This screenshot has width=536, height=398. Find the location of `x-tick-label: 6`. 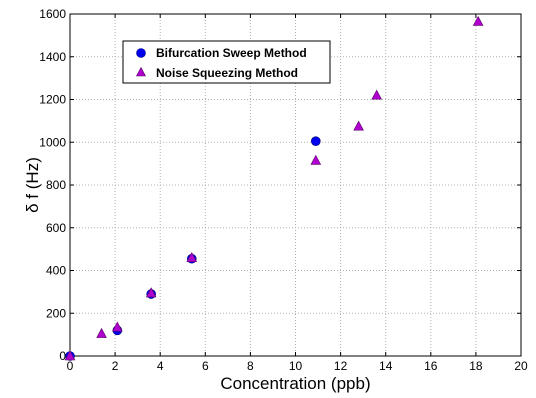

x-tick-label: 6 is located at coordinates (205, 366).